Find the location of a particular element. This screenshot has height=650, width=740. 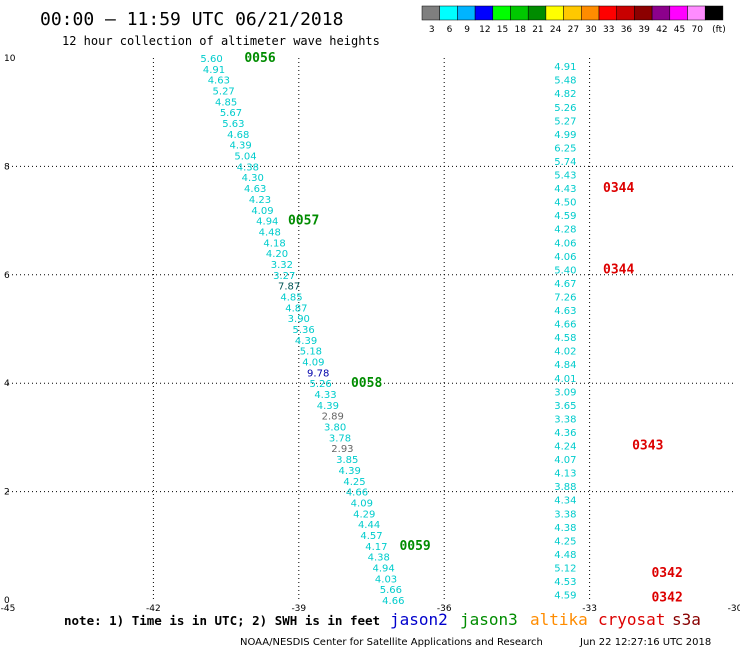

colorbar-label: 70 is located at coordinates (698, 30).